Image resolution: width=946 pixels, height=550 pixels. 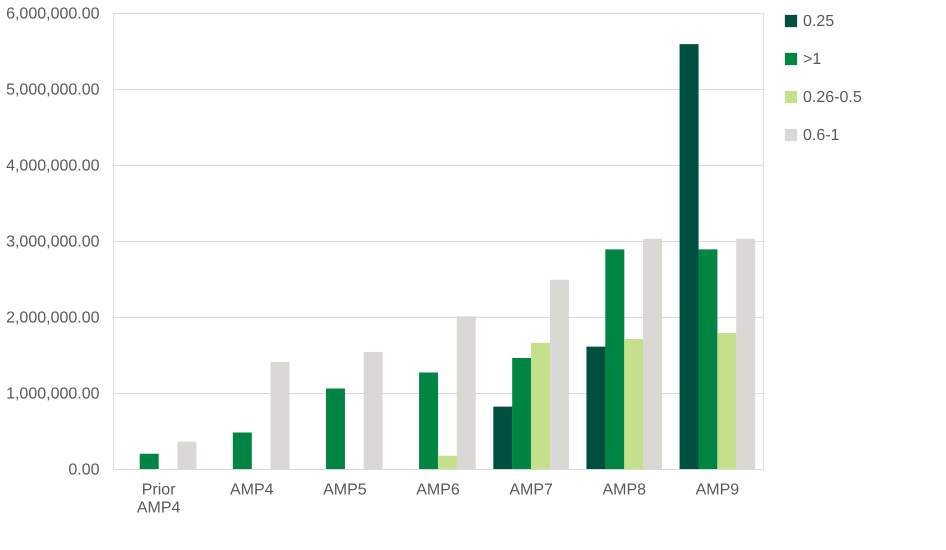 What do you see at coordinates (53, 166) in the screenshot?
I see `y-tick-label: 4,000,000.00` at bounding box center [53, 166].